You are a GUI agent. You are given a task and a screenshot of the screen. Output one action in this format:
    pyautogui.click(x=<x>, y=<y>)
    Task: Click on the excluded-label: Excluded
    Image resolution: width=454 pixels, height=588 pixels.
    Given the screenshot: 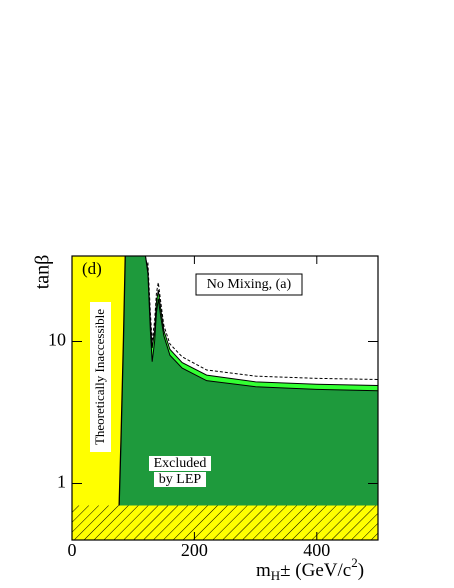 What is the action you would take?
    pyautogui.click(x=180, y=463)
    